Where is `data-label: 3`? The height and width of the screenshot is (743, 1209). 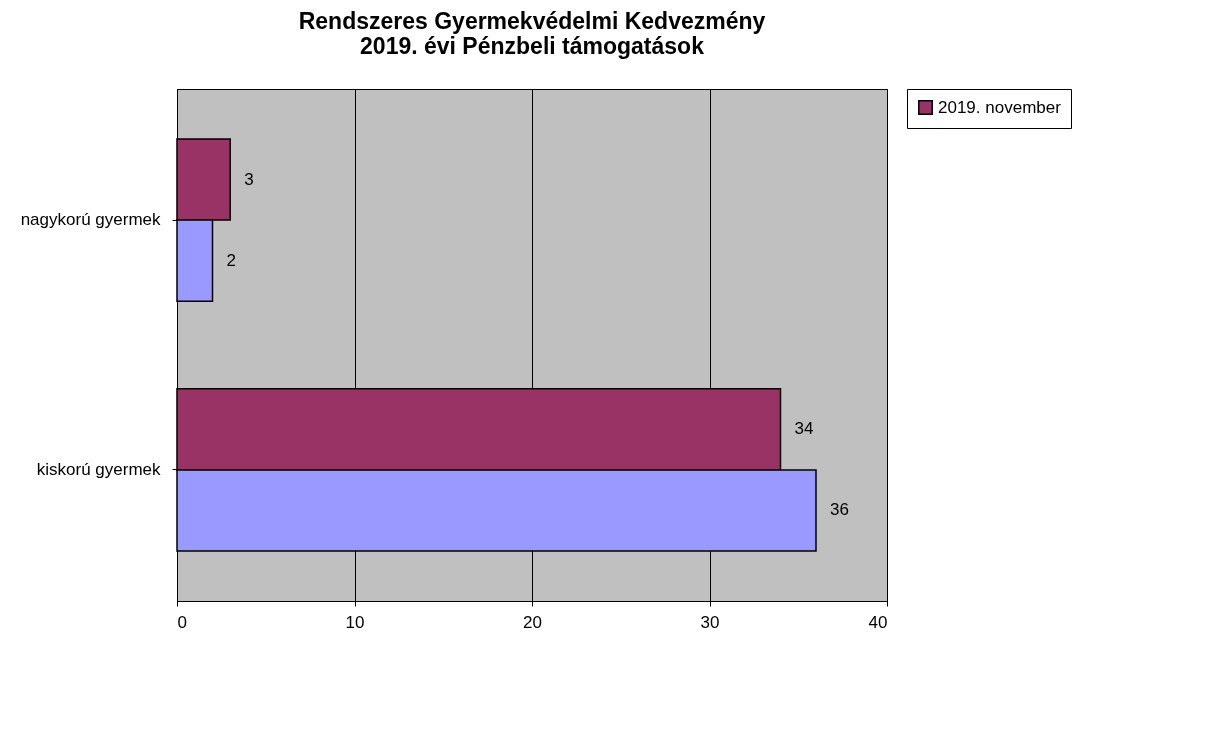
data-label: 3 is located at coordinates (249, 179).